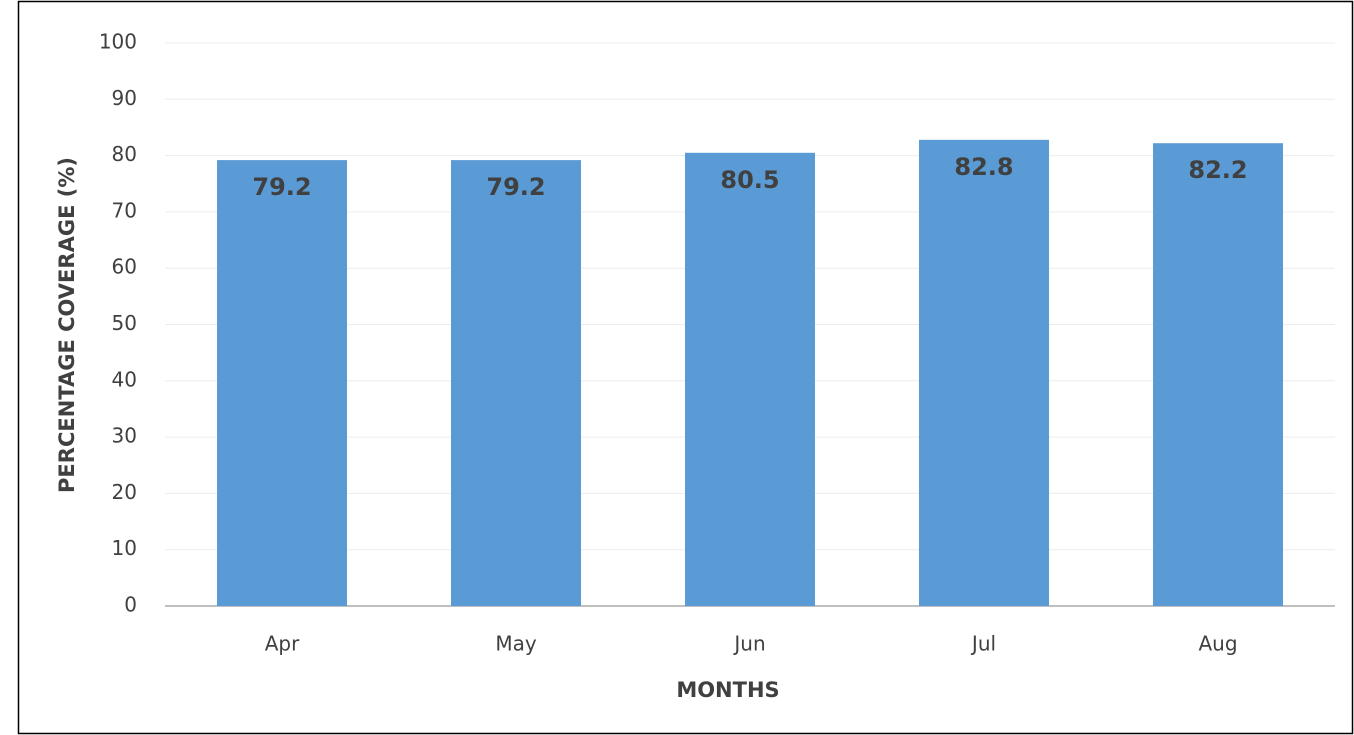  I want to click on value-label: 80.5, so click(749, 180).